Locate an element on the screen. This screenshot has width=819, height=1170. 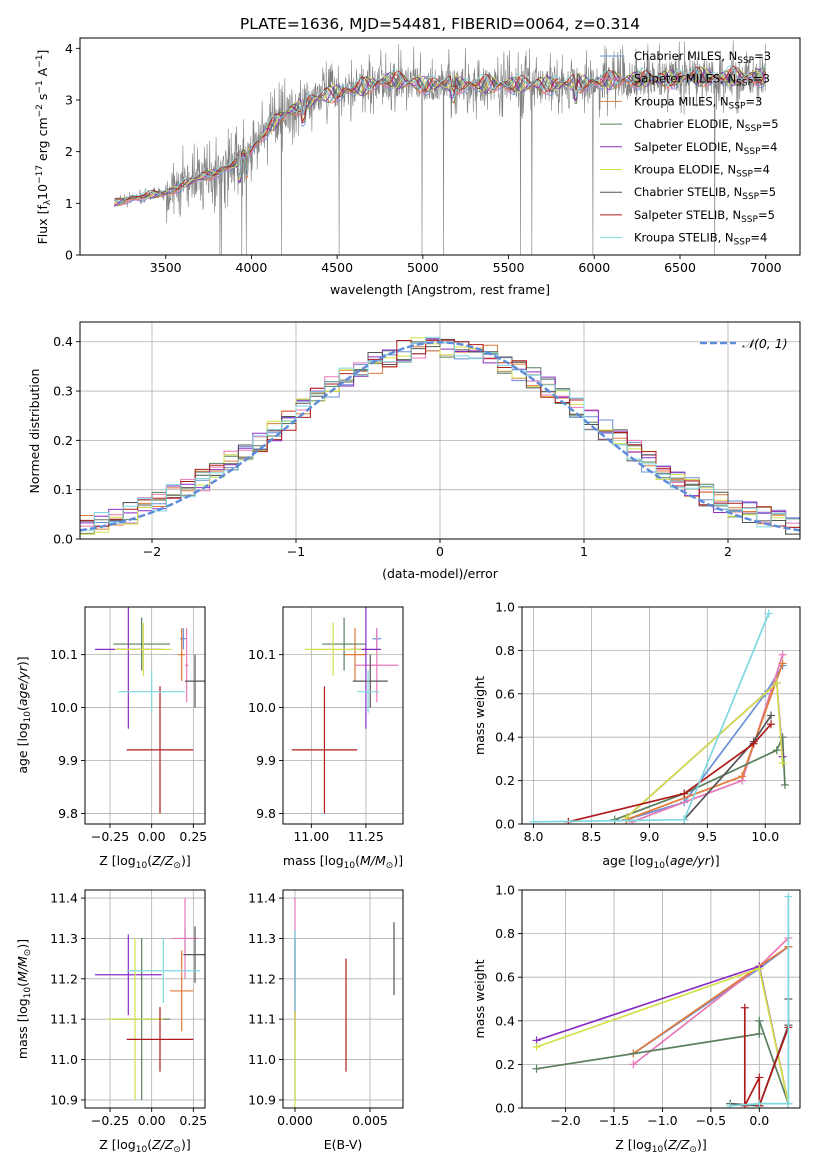
x-tick-label: 6000 is located at coordinates (594, 267).